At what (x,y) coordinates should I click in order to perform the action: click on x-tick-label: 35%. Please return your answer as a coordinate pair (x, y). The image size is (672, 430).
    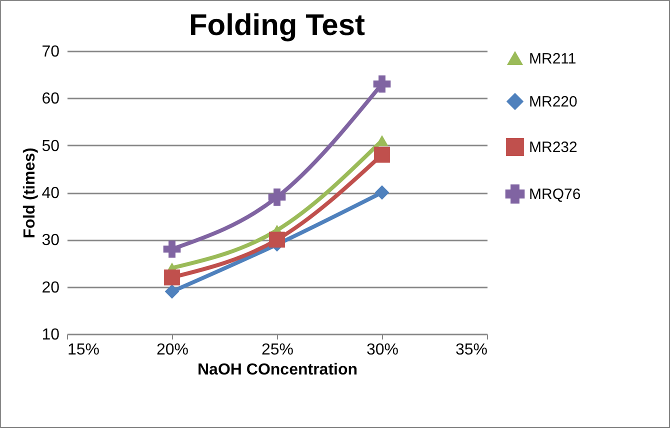
    Looking at the image, I should click on (471, 350).